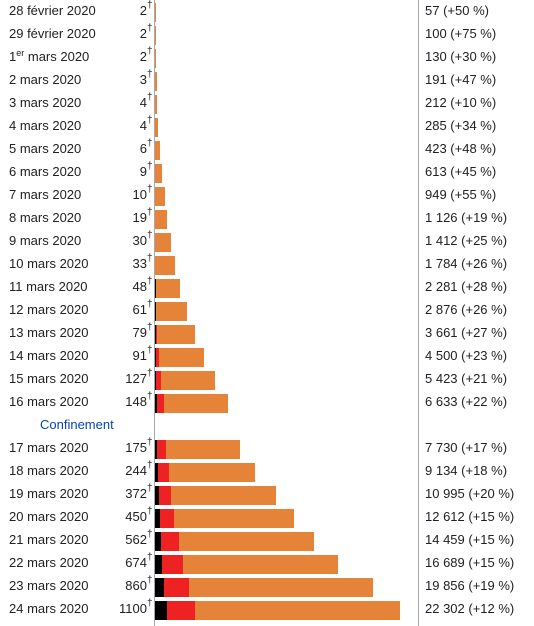 The height and width of the screenshot is (626, 534). What do you see at coordinates (418, 313) in the screenshot?
I see `axis-line-right` at bounding box center [418, 313].